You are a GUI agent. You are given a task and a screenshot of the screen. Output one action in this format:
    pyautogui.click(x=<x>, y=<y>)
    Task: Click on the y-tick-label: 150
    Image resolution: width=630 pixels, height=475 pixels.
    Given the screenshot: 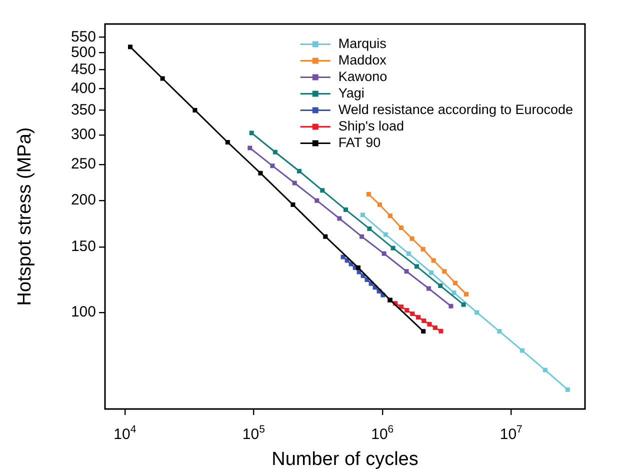 What is the action you would take?
    pyautogui.click(x=83, y=247)
    